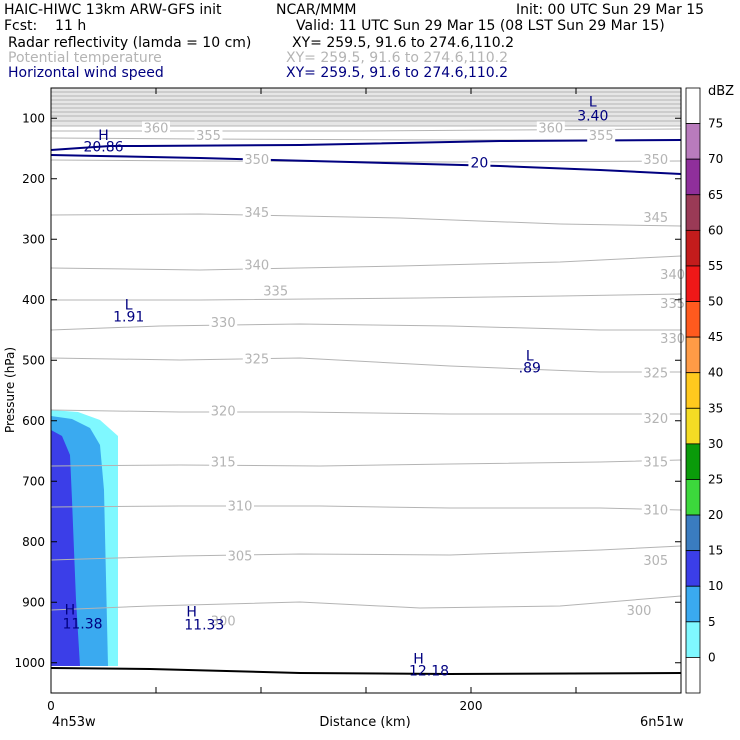 The height and width of the screenshot is (740, 740). Describe the element at coordinates (51, 706) in the screenshot. I see `x-tick-label: 0` at that location.